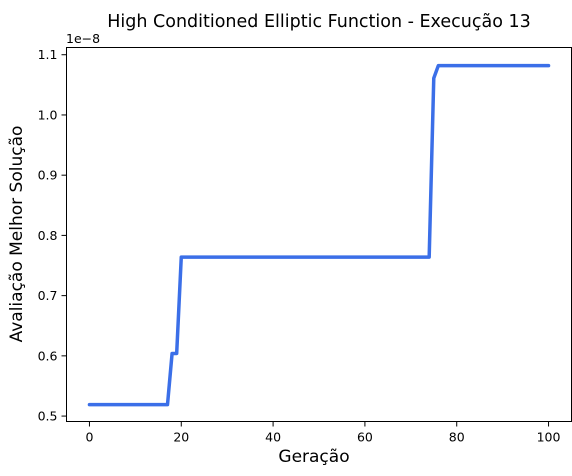 Image resolution: width=572 pixels, height=476 pixels. I want to click on x-tick-label: 60, so click(365, 437).